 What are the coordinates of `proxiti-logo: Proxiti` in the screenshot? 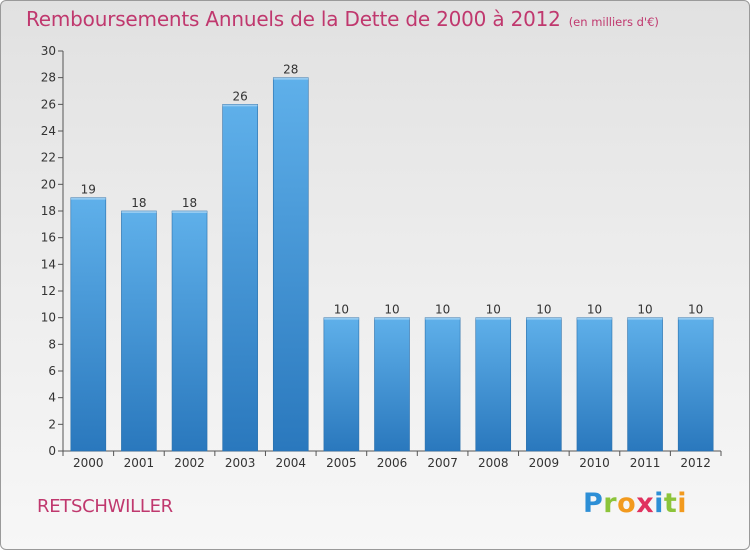 It's located at (635, 503).